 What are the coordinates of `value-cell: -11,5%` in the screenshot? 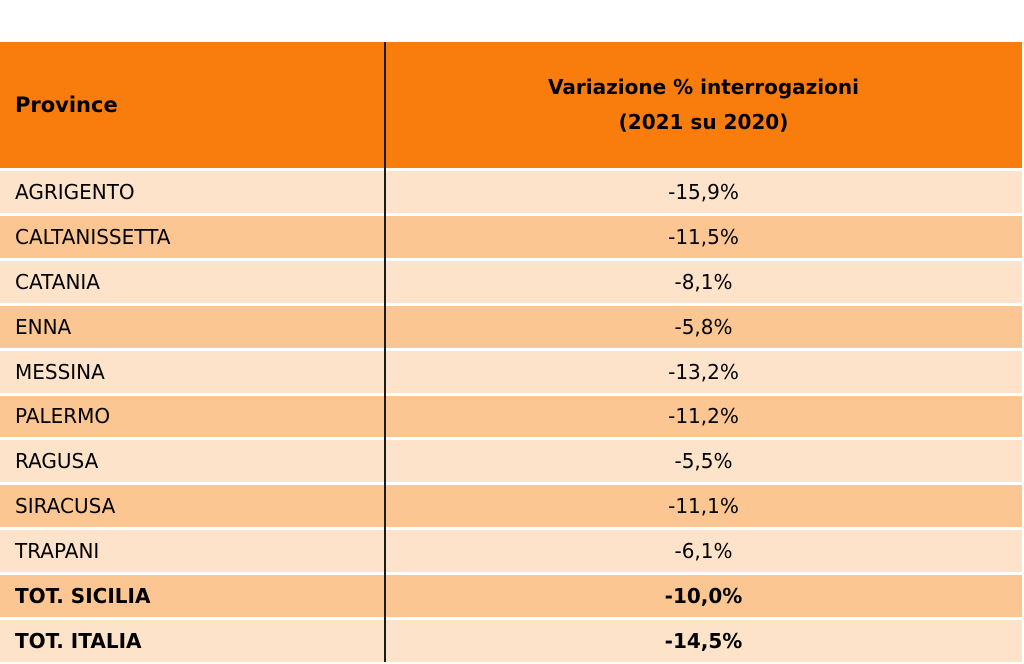 It's located at (703, 237).